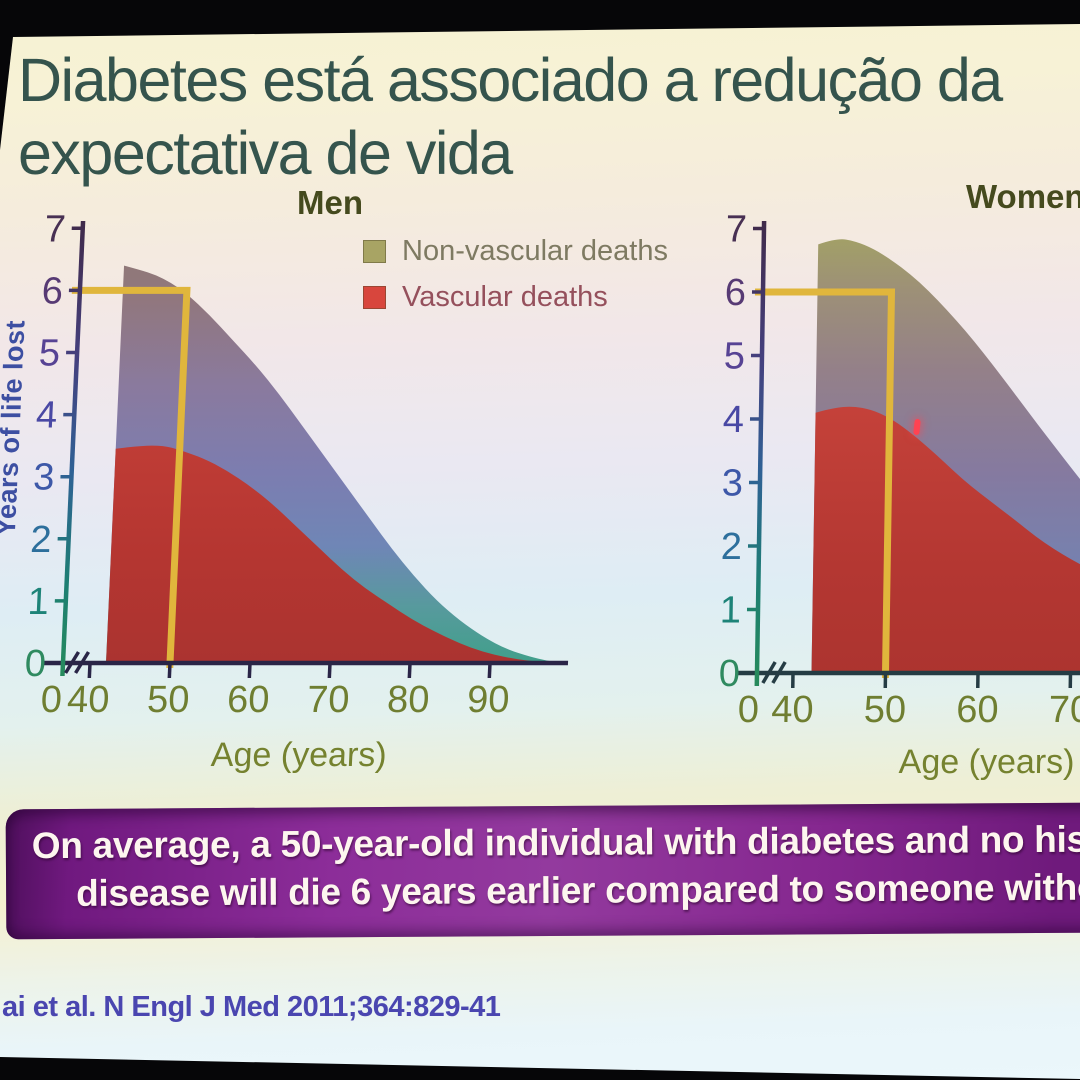 The height and width of the screenshot is (1080, 1080). What do you see at coordinates (535, 250) in the screenshot?
I see `legend-label-nonvascular: Non-vascular deaths` at bounding box center [535, 250].